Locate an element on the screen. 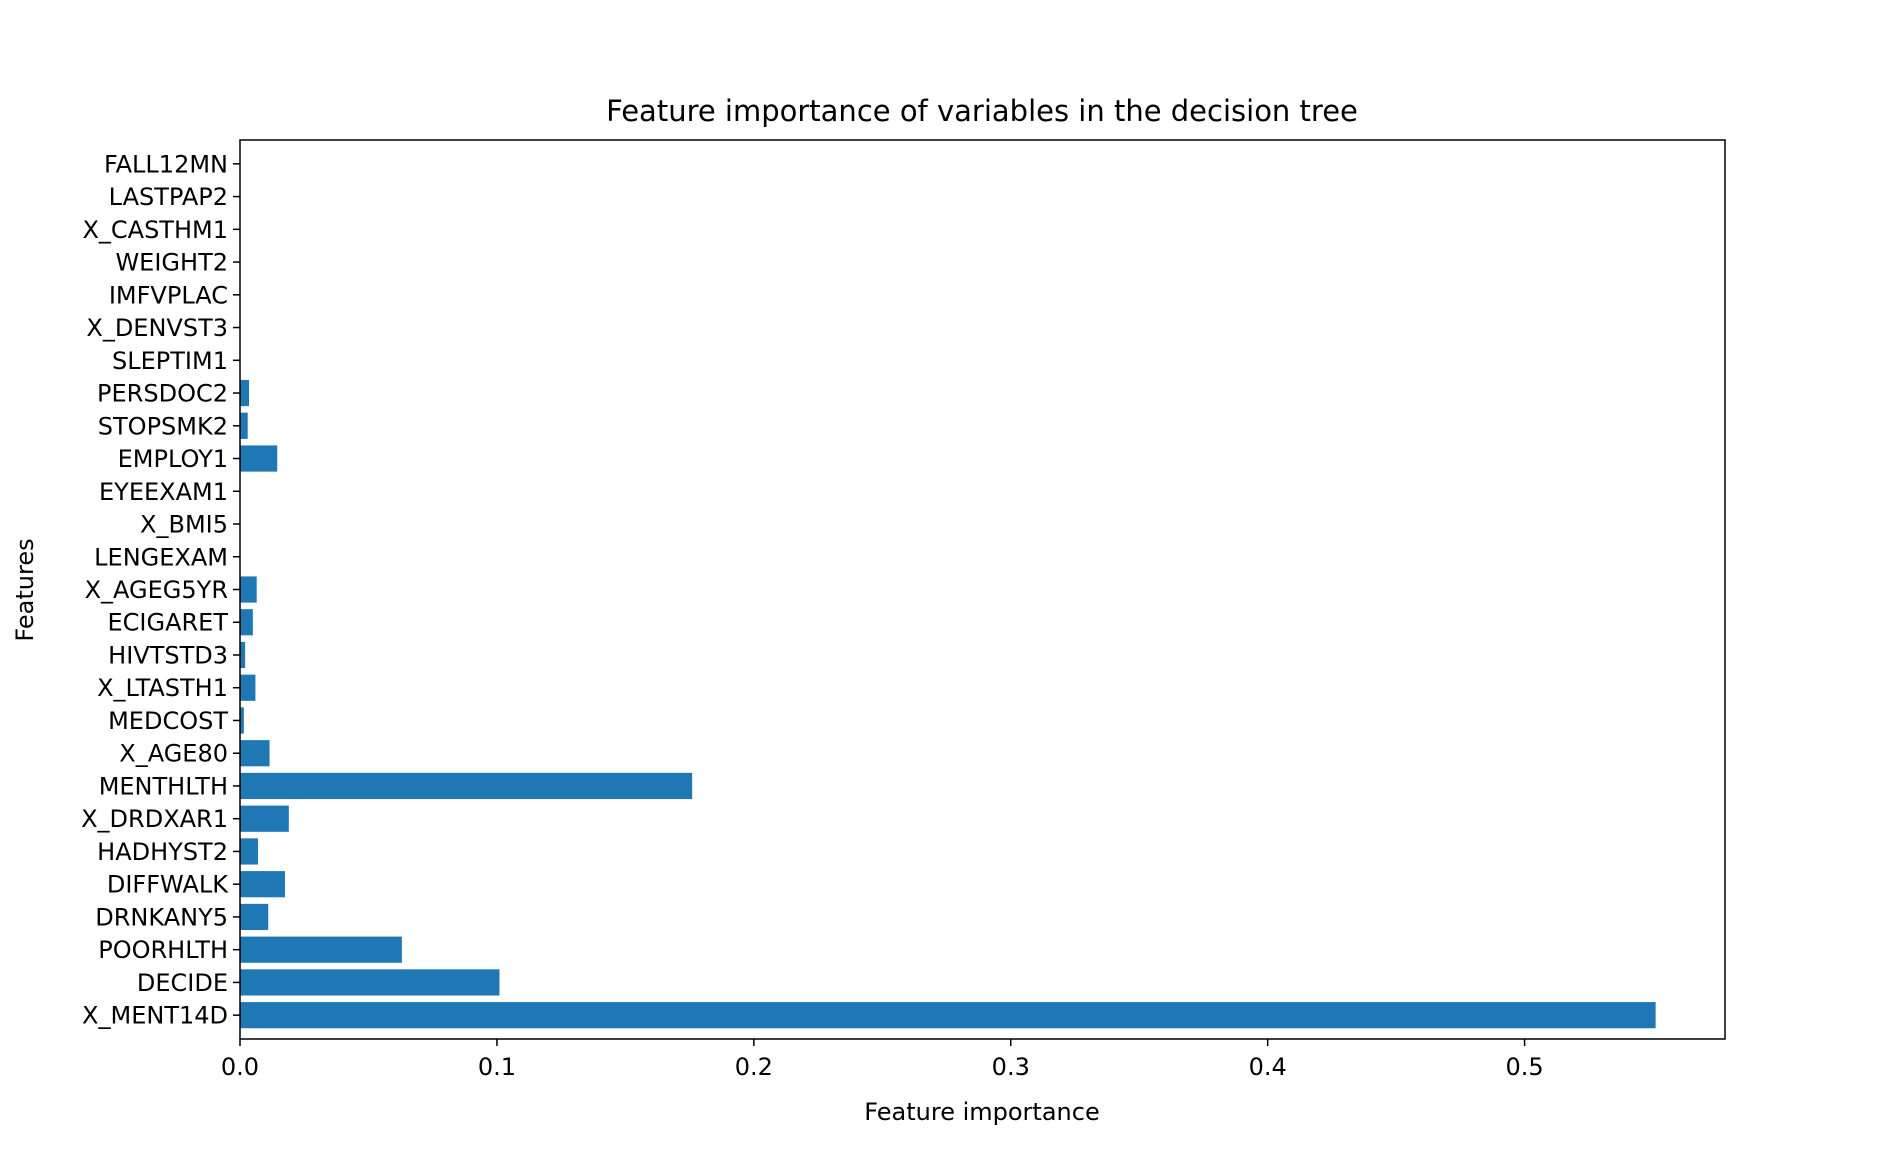 The image size is (1900, 1158). bar-persdoc2 is located at coordinates (244, 393).